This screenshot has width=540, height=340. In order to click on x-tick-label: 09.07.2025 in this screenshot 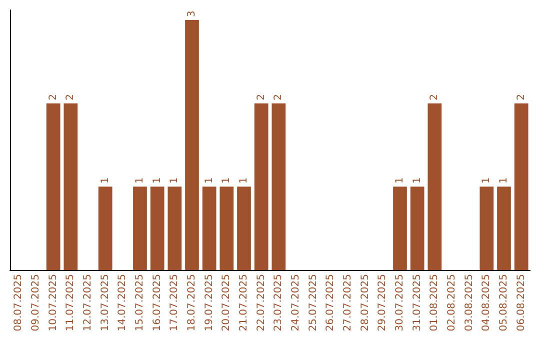, I will do `click(36, 303)`.